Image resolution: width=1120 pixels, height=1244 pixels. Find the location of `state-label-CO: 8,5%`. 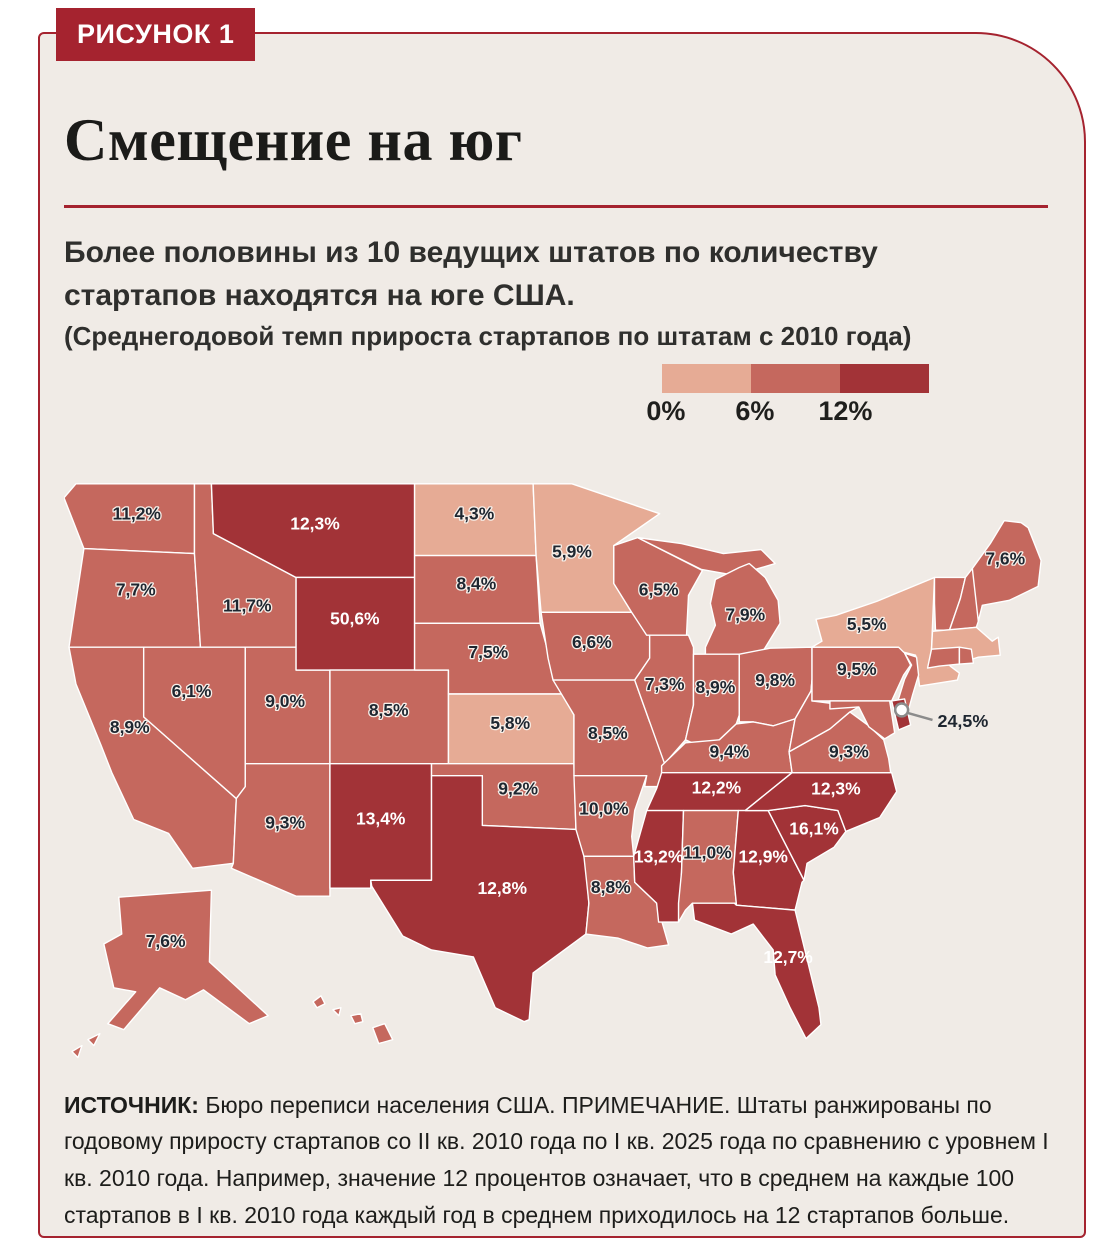

state-label-CO: 8,5% is located at coordinates (389, 710).